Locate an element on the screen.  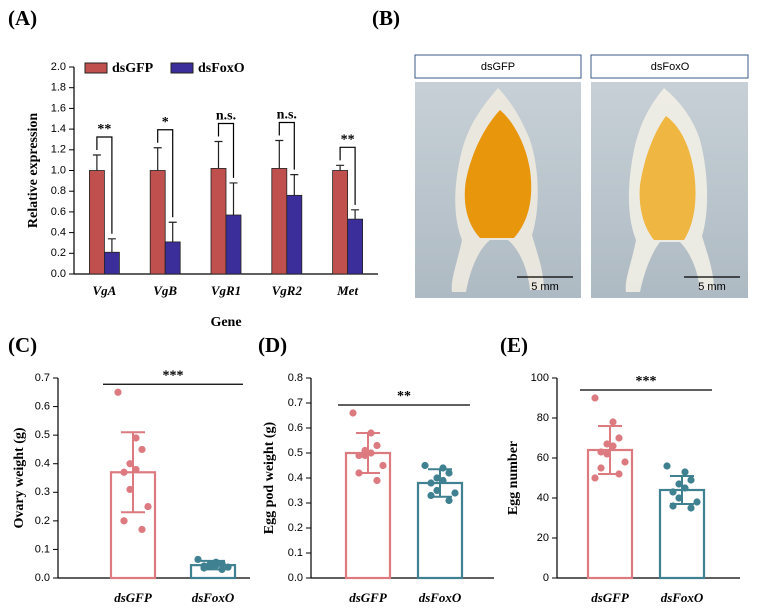
scale-label: 5 mm is located at coordinates (712, 287).